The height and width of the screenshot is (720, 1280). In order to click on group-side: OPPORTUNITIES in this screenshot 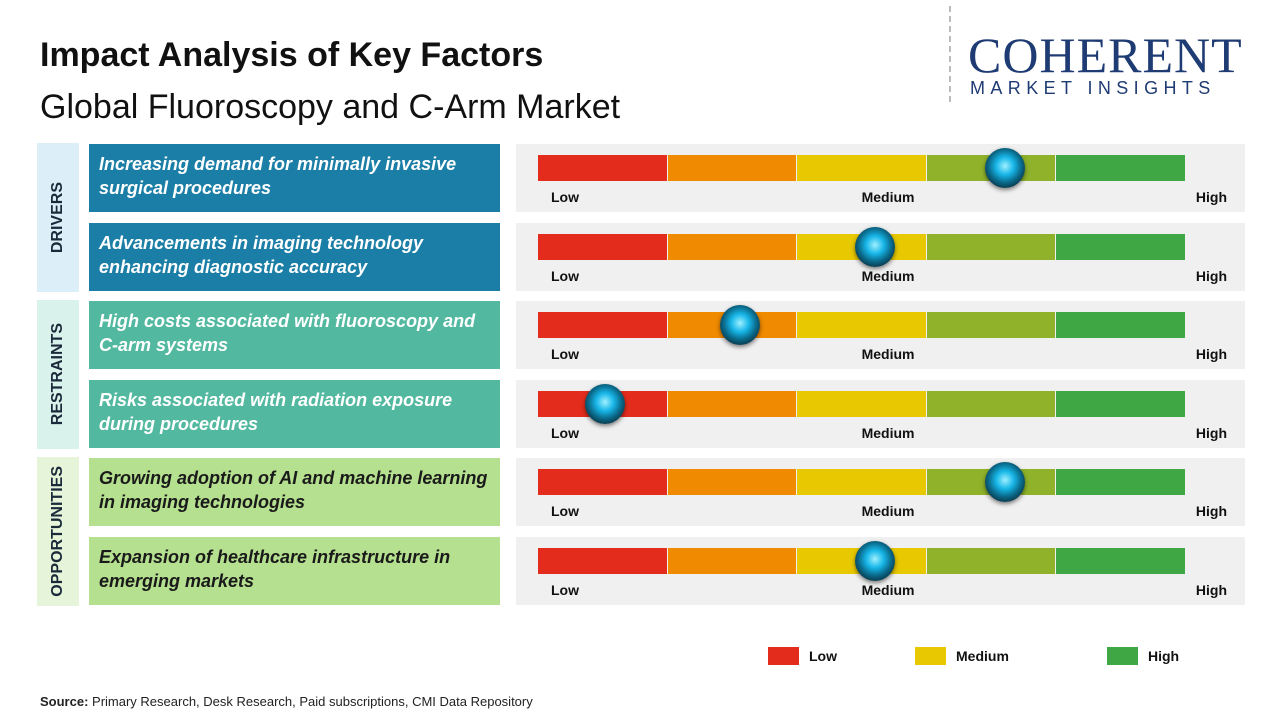, I will do `click(58, 531)`.